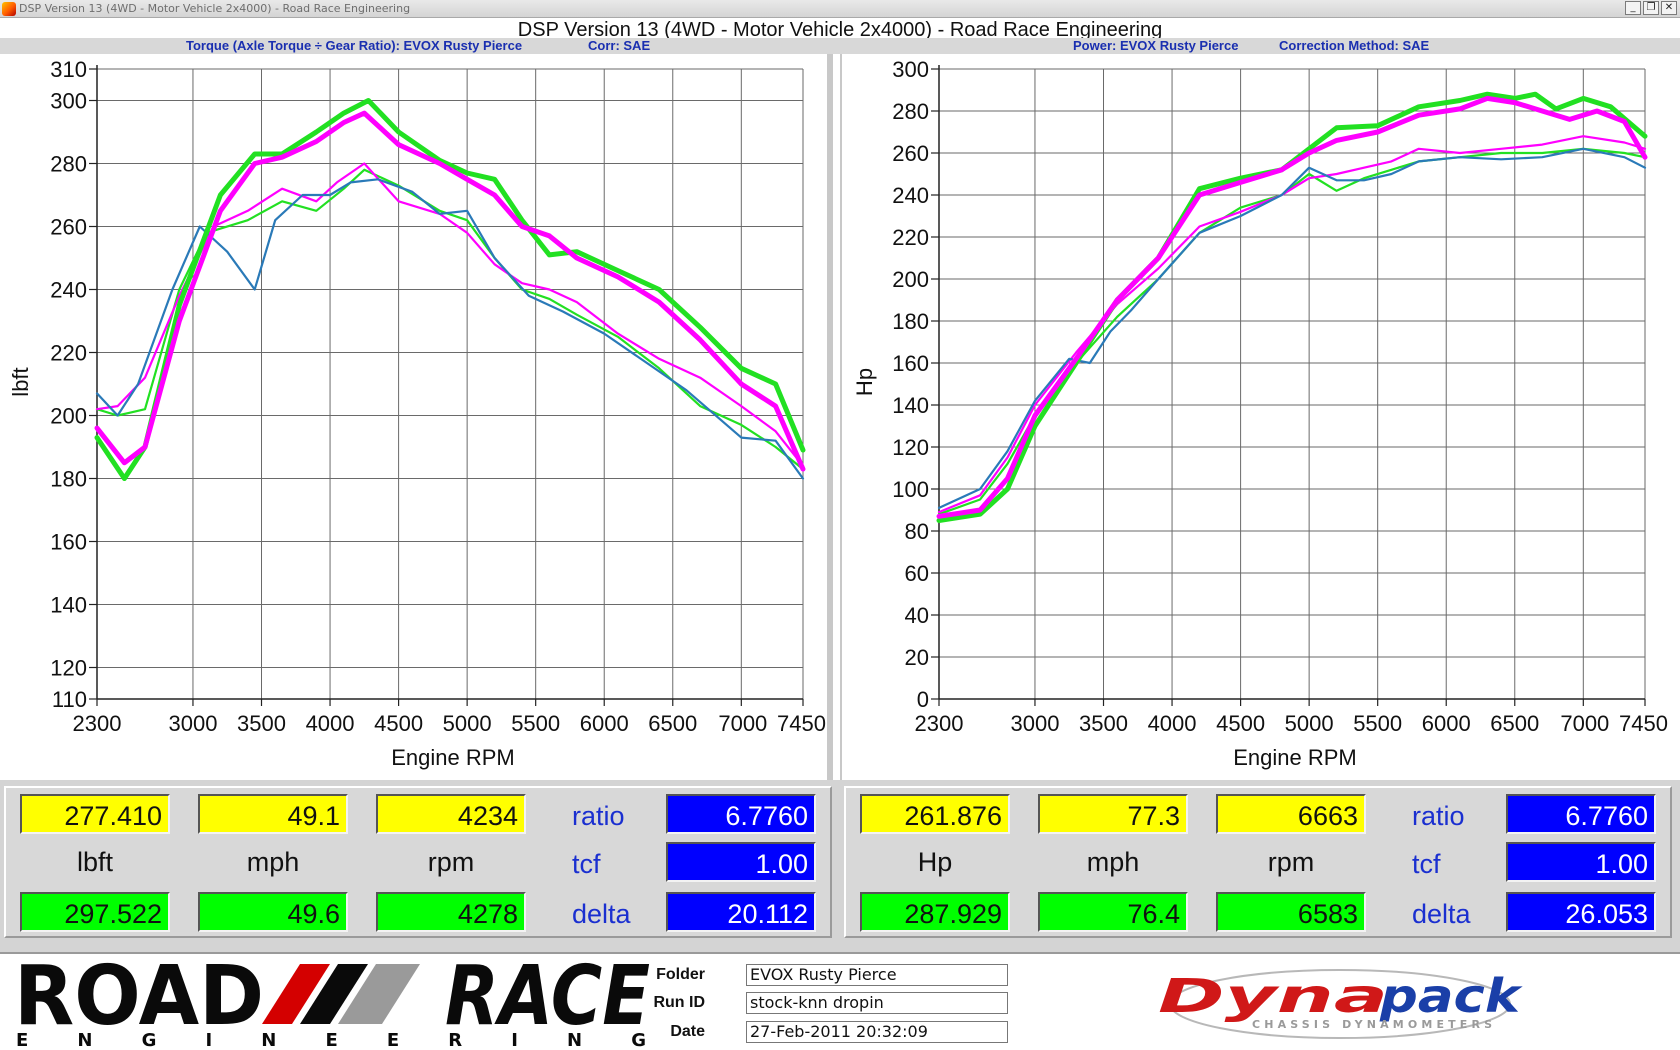 The height and width of the screenshot is (1050, 1680). Describe the element at coordinates (917, 531) in the screenshot. I see `y-tick-label: 80` at that location.